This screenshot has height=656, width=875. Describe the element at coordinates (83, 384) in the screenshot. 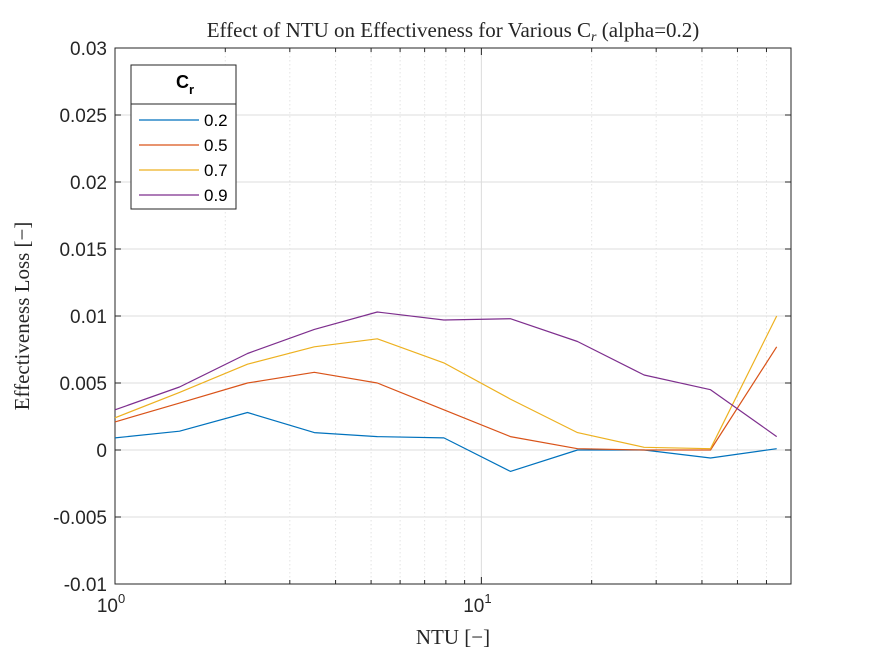

I see `y-tick-label: 0.005` at that location.